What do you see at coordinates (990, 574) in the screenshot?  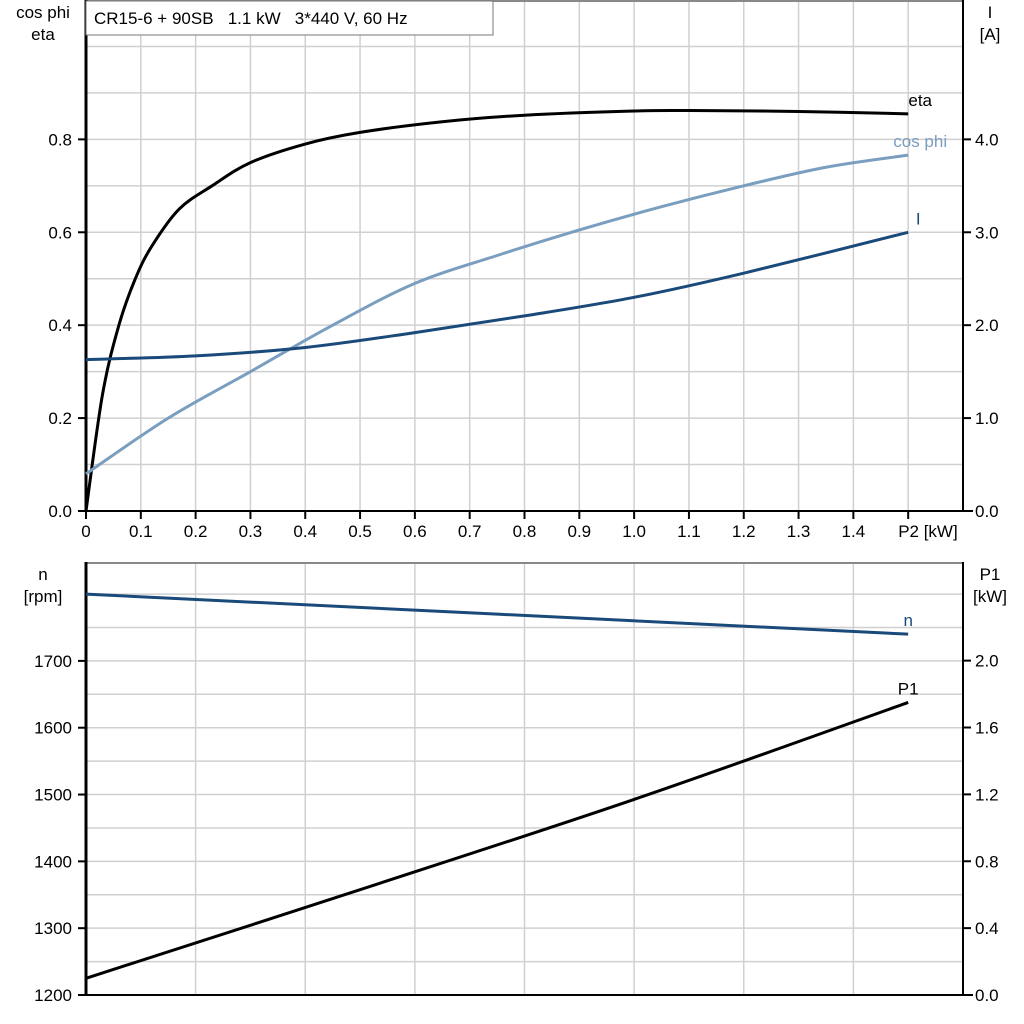 I see `y-axis-label-right: P1` at bounding box center [990, 574].